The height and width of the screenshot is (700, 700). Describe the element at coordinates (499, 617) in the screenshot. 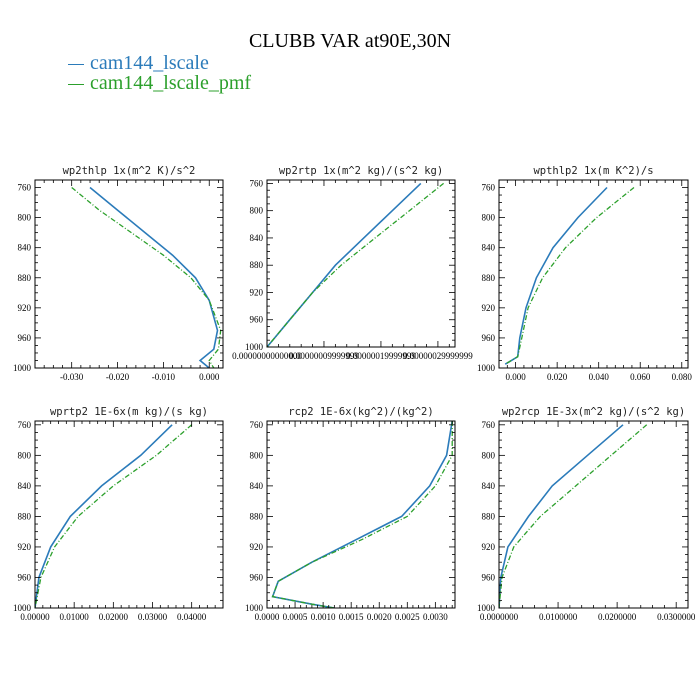

I see `x-tick-label: 0.0000000` at that location.